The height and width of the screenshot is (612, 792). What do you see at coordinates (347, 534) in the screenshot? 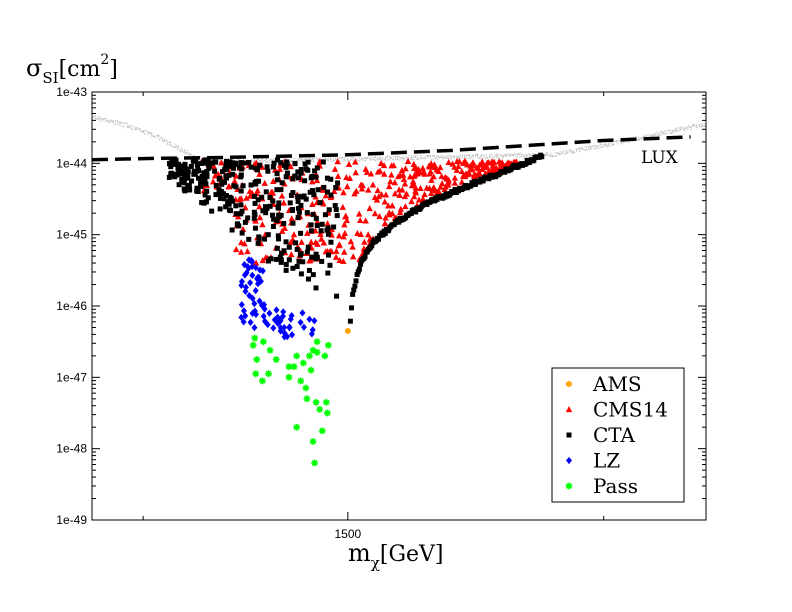
I see `x-tick-label: 1500` at bounding box center [347, 534].